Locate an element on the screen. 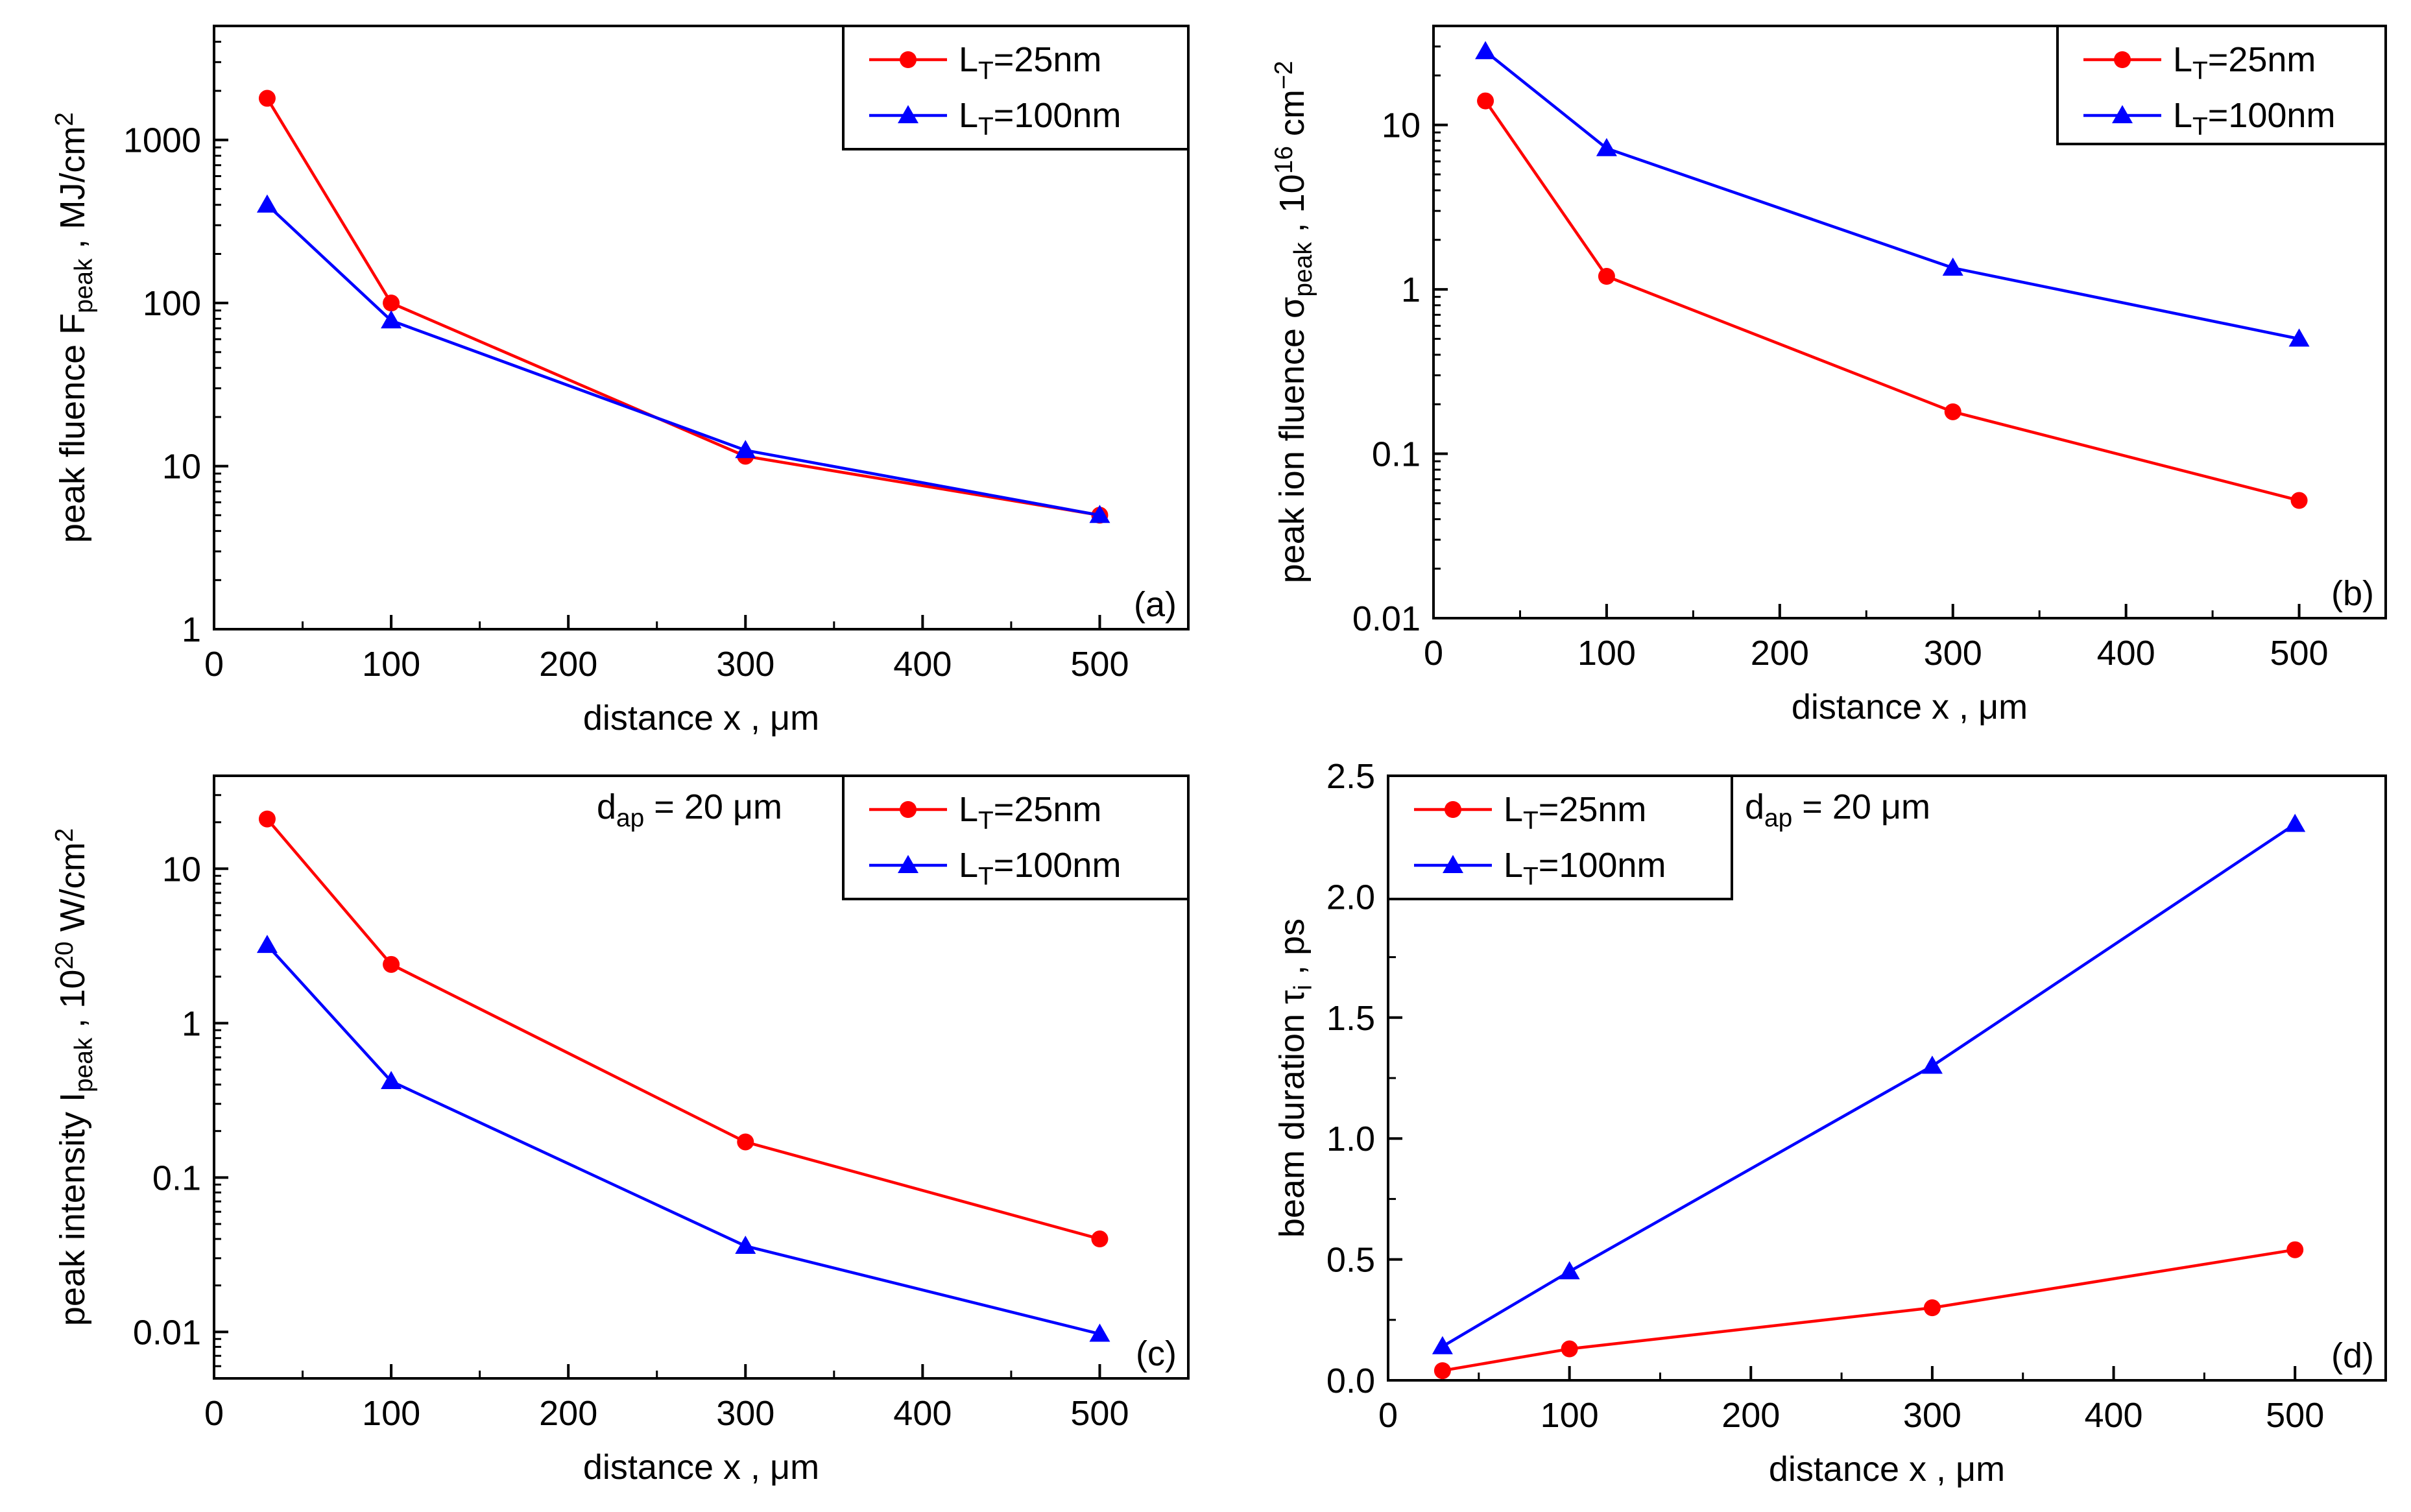 The image size is (2411, 1512). legend-label-blue: LT=100nm is located at coordinates (2254, 118).